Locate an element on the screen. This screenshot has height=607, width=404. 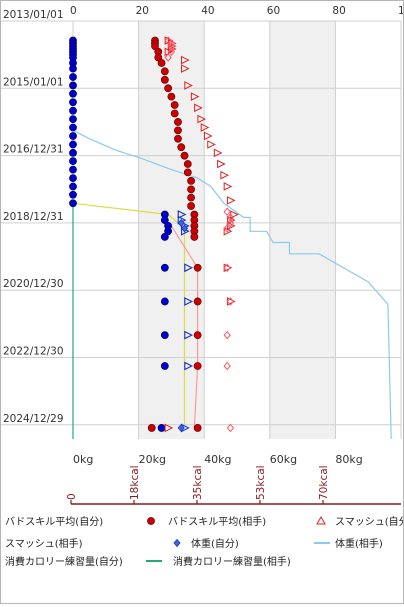
bottom-tick-label: 0kg is located at coordinates (83, 459).